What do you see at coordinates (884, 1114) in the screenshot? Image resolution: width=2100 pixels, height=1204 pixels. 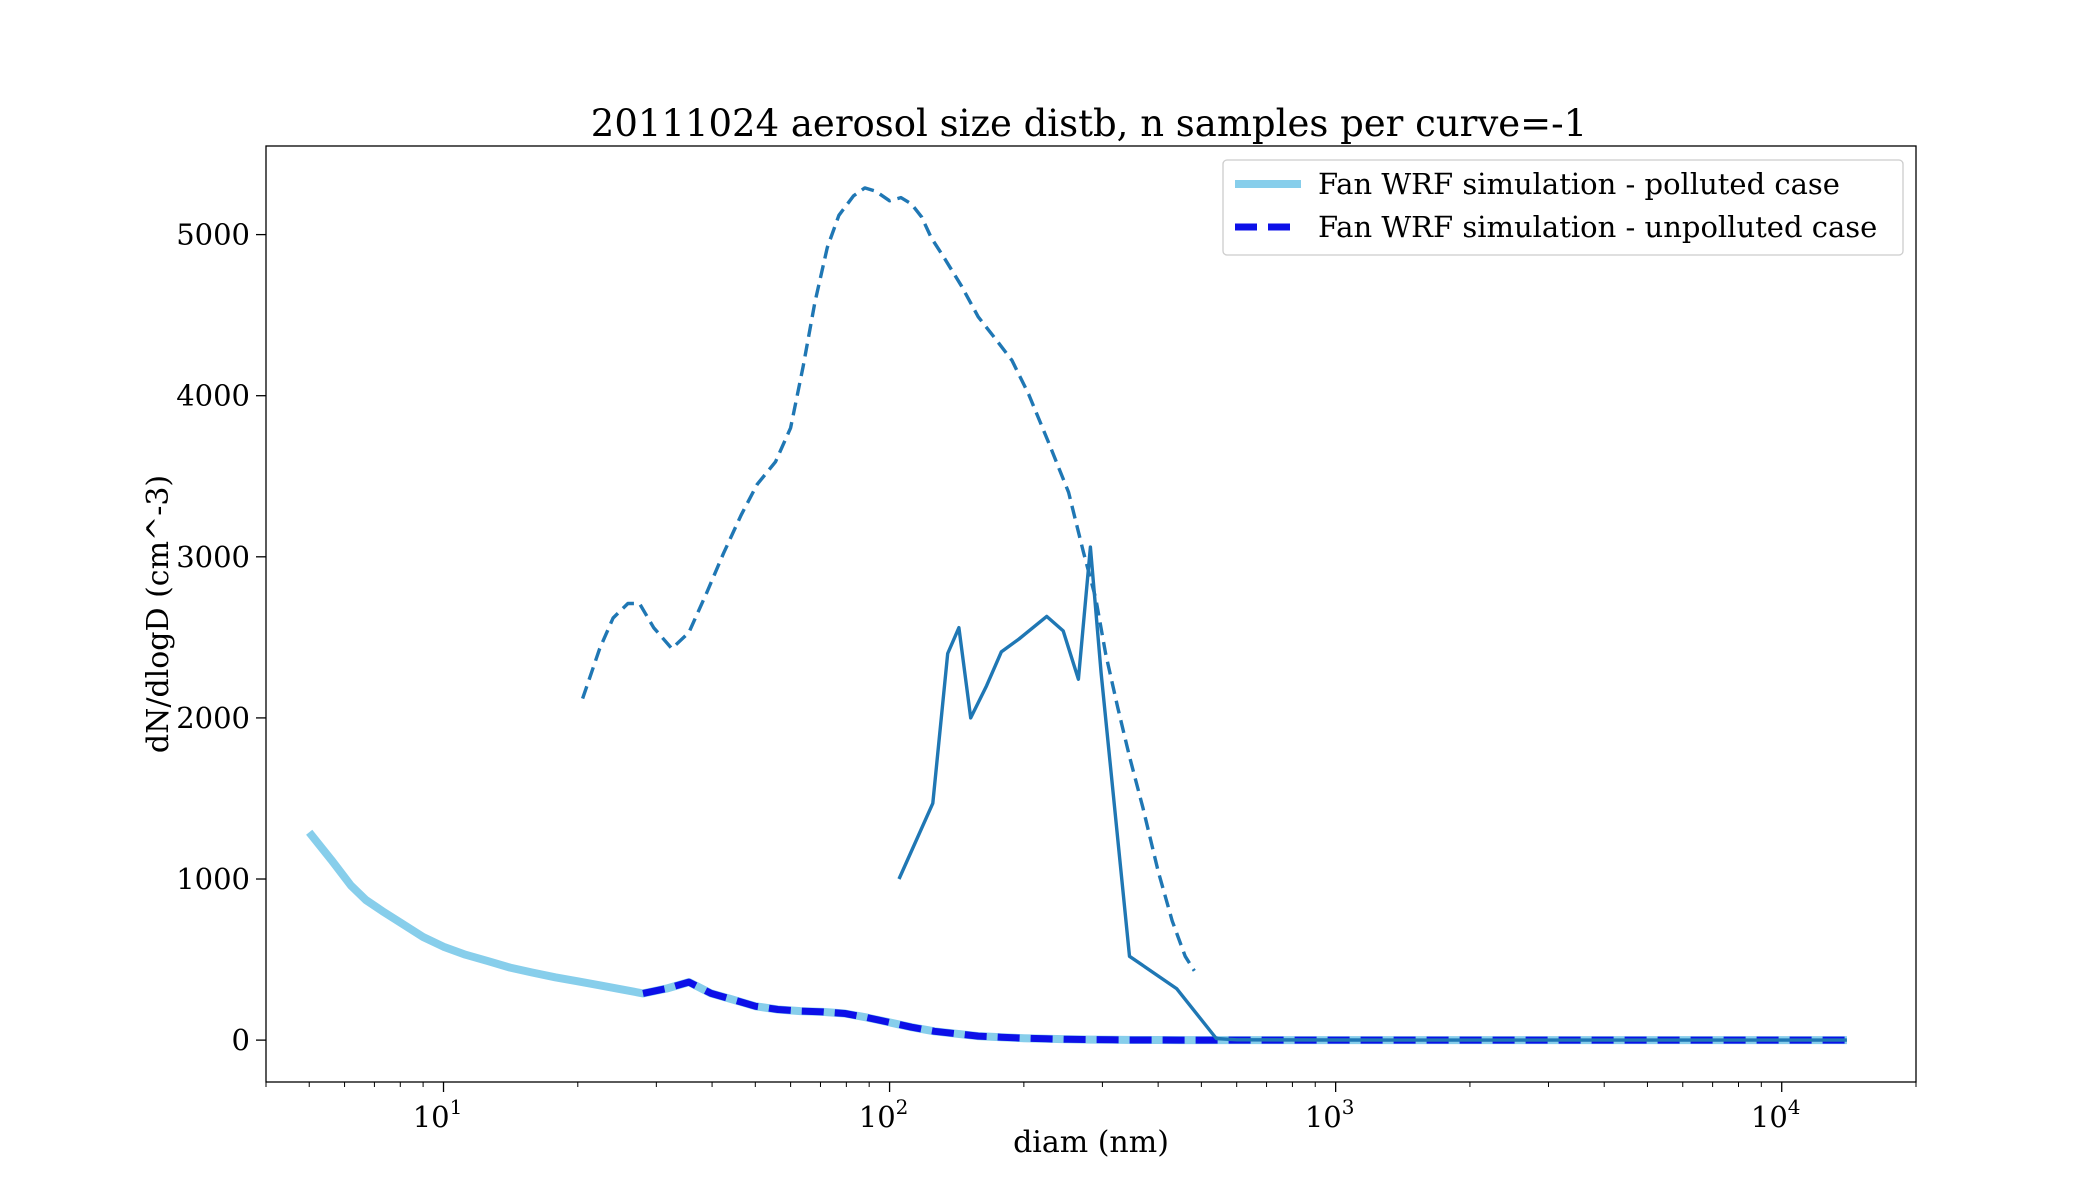 I see `x-tick-label-2: 10²` at bounding box center [884, 1114].